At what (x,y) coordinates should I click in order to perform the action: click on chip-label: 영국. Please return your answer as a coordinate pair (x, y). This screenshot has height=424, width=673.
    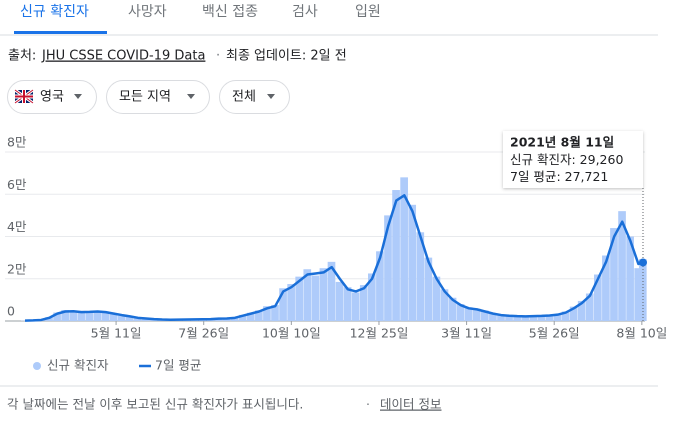
    Looking at the image, I should click on (52, 97).